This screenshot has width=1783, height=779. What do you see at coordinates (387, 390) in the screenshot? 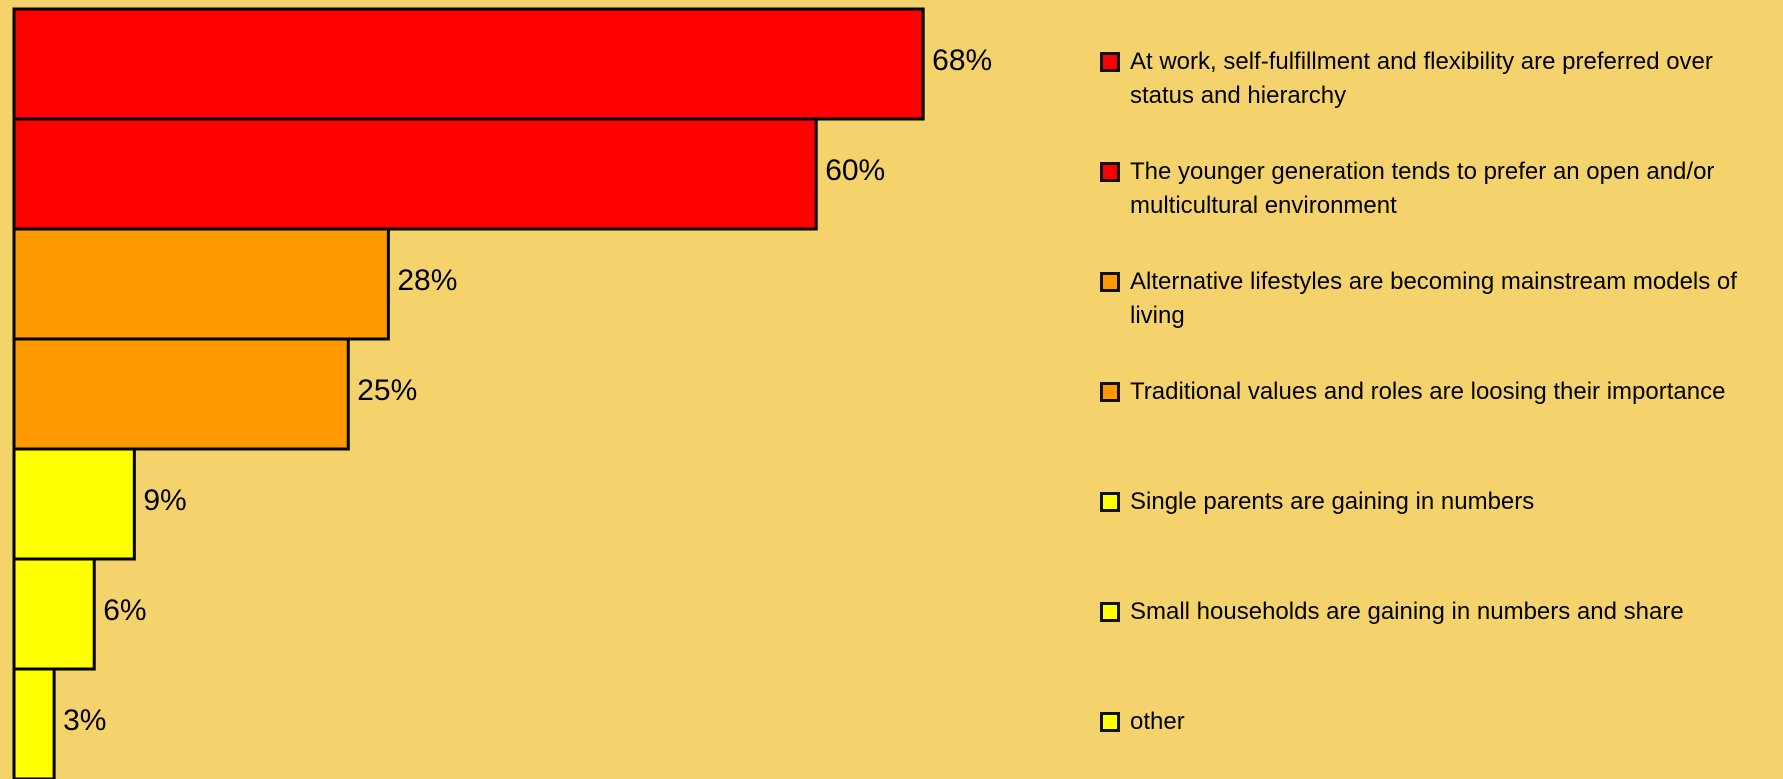
I see `data-label: 25%` at bounding box center [387, 390].